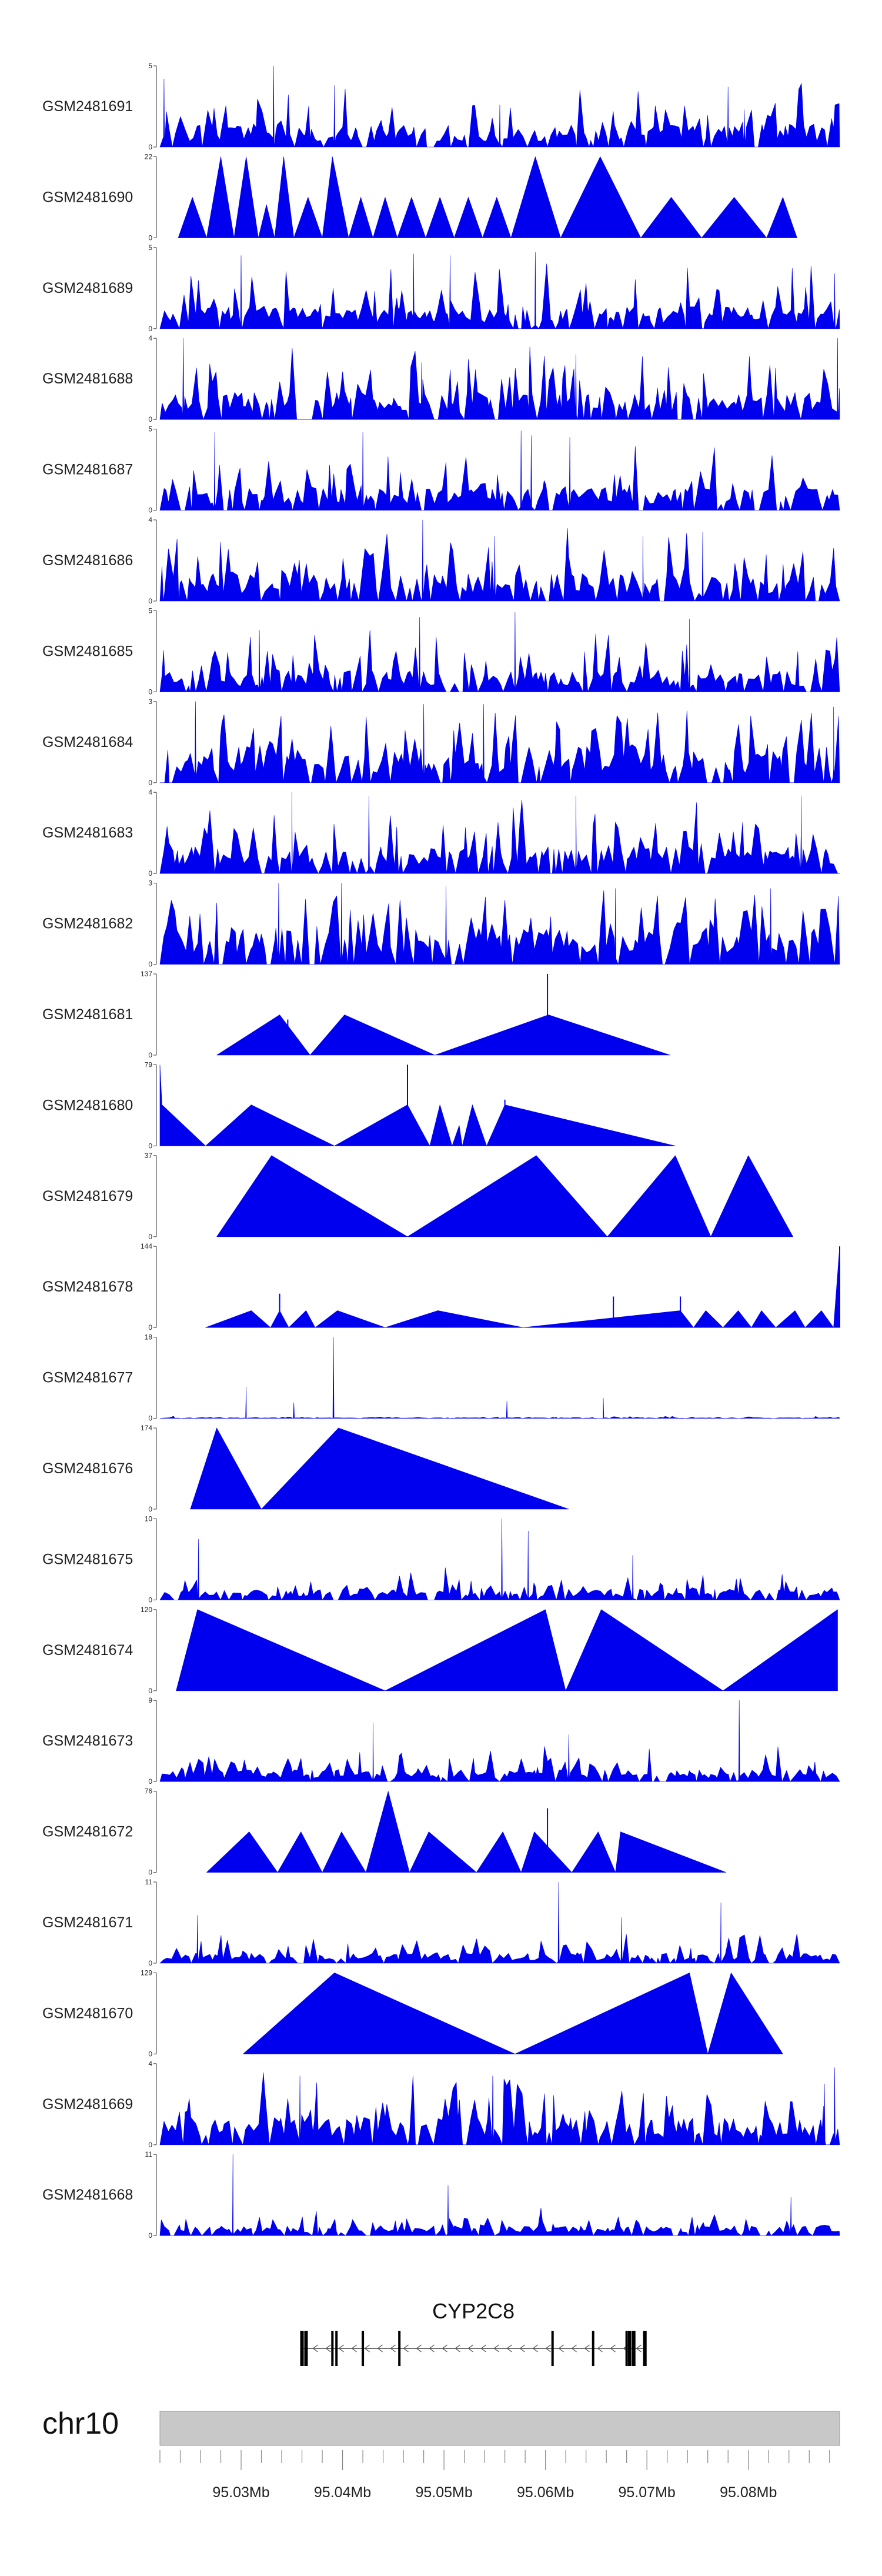 The height and width of the screenshot is (2576, 882). What do you see at coordinates (87, 1650) in the screenshot?
I see `track-label: GSM2481674` at bounding box center [87, 1650].